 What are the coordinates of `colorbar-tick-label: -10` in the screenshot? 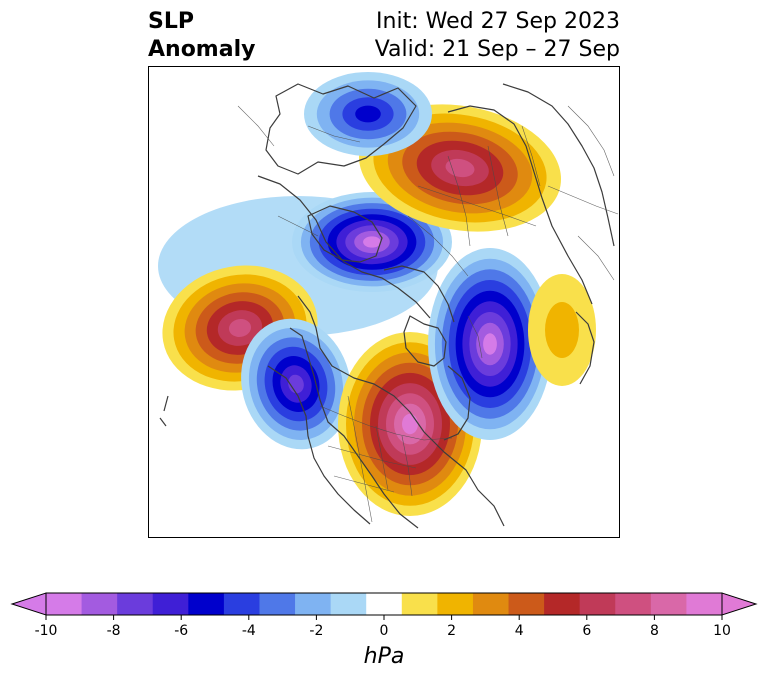 It's located at (46, 631).